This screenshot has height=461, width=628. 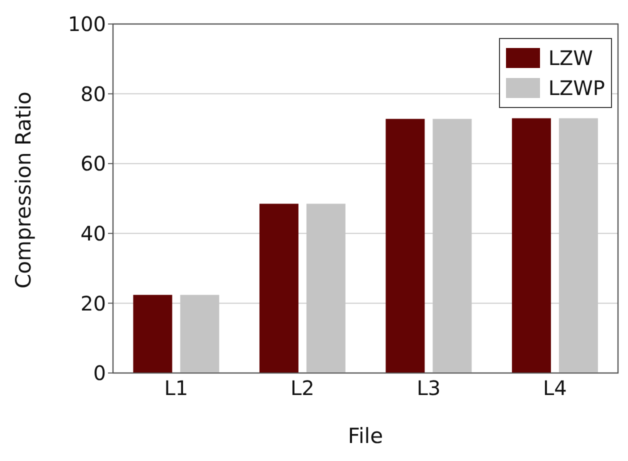 What do you see at coordinates (99, 373) in the screenshot?
I see `y-tick-label: 0` at bounding box center [99, 373].